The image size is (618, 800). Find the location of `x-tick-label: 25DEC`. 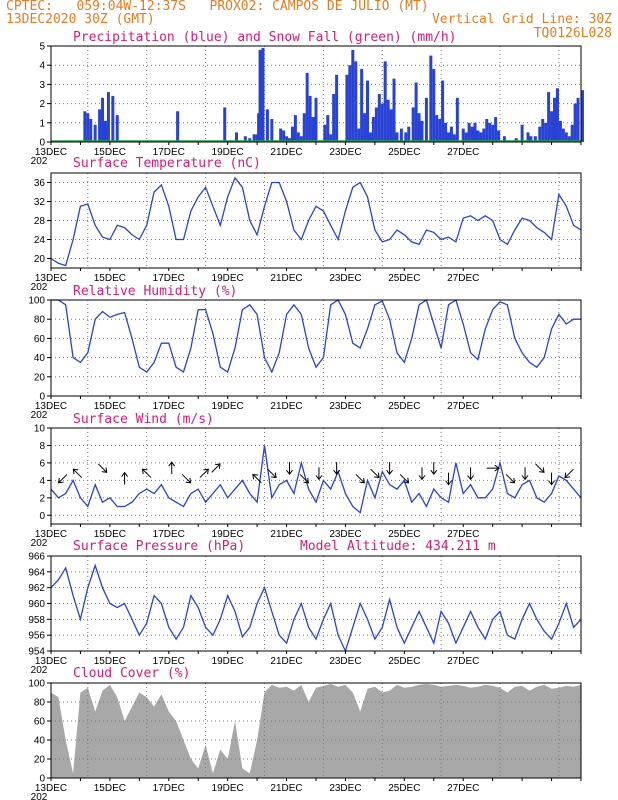

x-tick-label: 25DEC is located at coordinates (404, 534).